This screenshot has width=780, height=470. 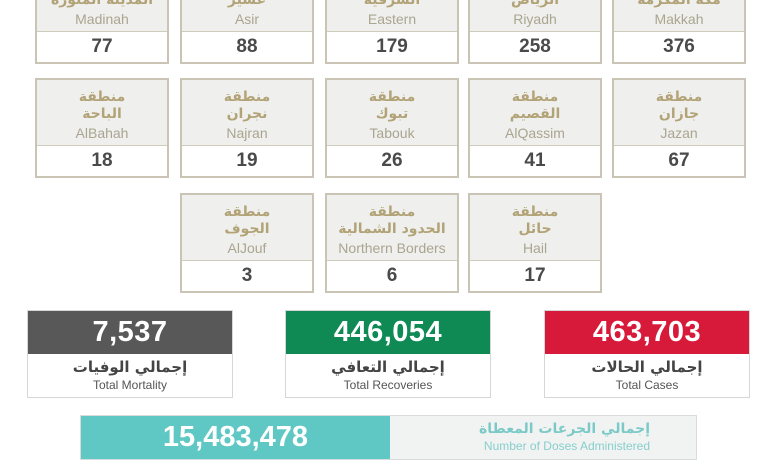 I want to click on region-card-northern-borders: منطقة الحدود الشمالية Northern Borders 6, so click(x=392, y=243).